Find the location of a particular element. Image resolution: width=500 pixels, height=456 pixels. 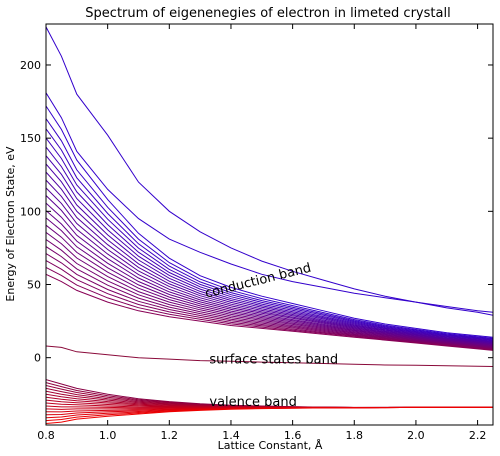

y-tick-label: 50 is located at coordinates (34, 285).